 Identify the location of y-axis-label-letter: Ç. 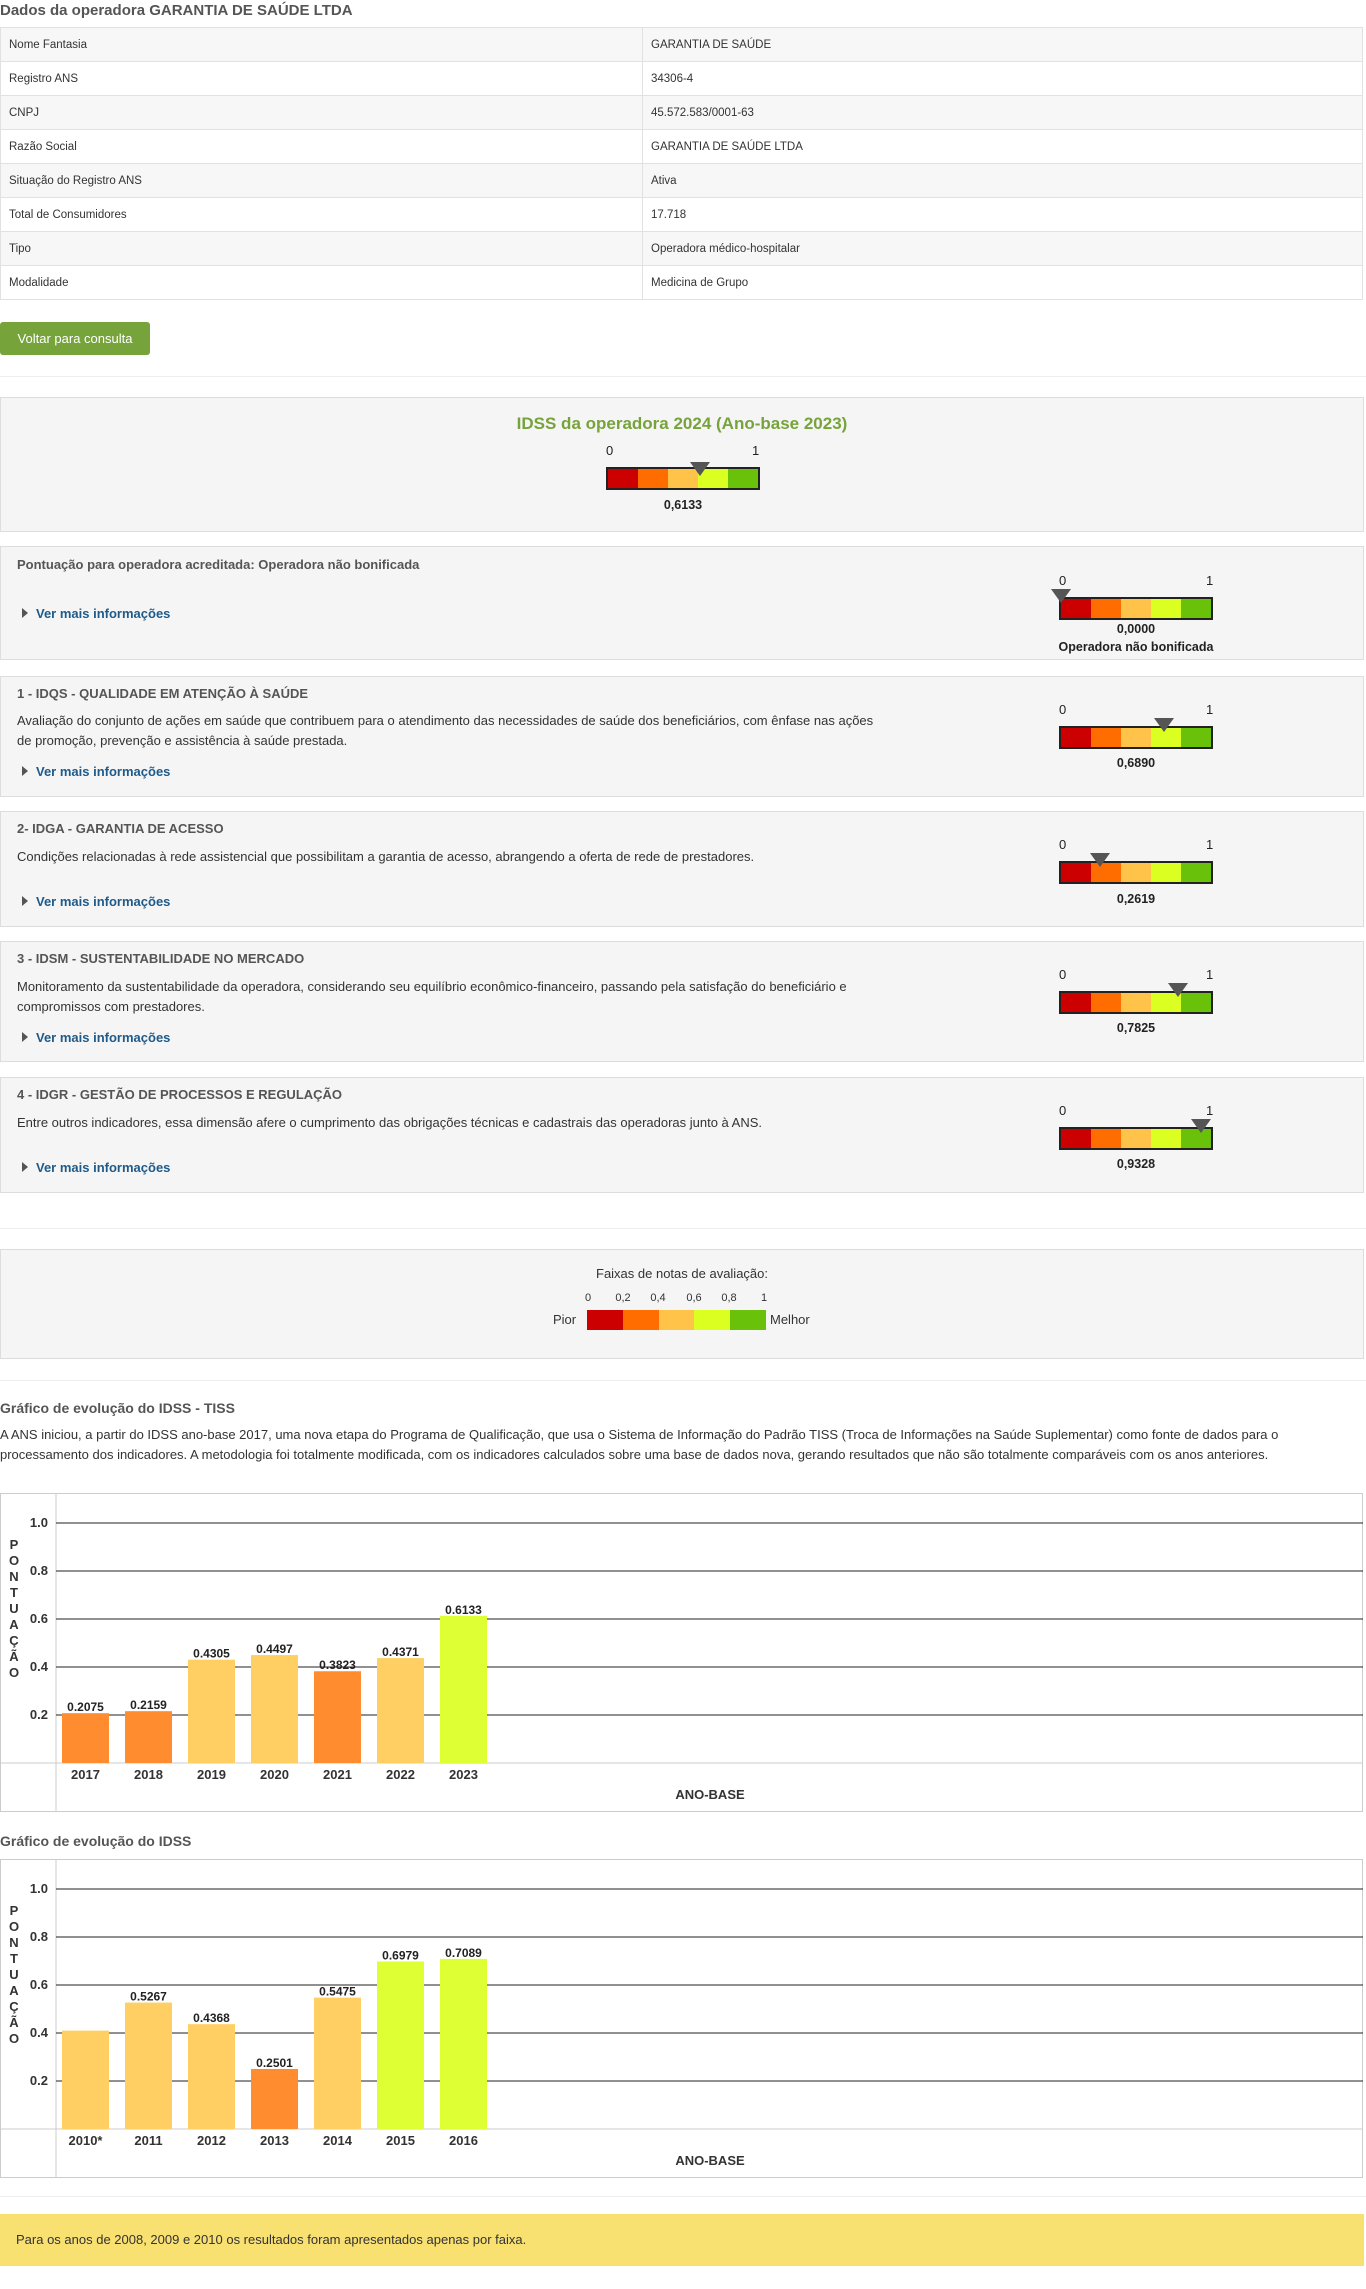
(14, 1640).